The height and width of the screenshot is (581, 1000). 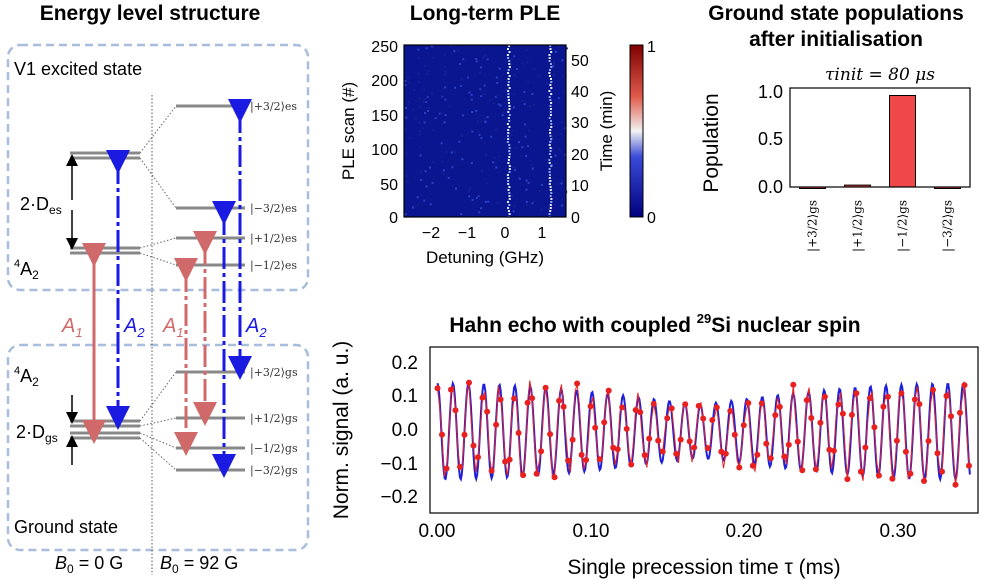 What do you see at coordinates (384, 47) in the screenshot?
I see `ple-ytick: 250` at bounding box center [384, 47].